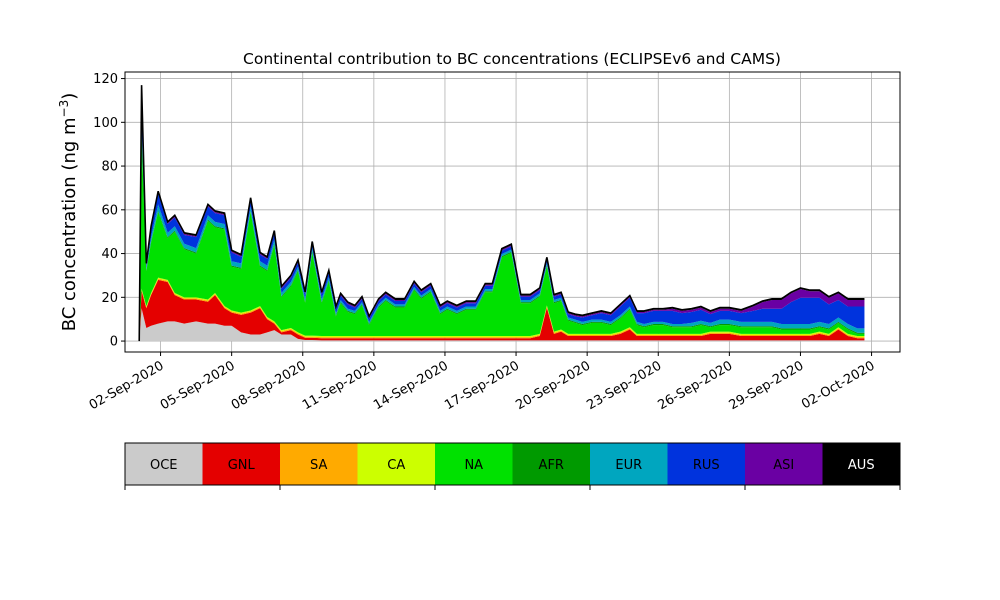 This screenshot has height=600, width=1000. What do you see at coordinates (127, 385) in the screenshot?
I see `x-tick-label: 02-Sep-2020` at bounding box center [127, 385].